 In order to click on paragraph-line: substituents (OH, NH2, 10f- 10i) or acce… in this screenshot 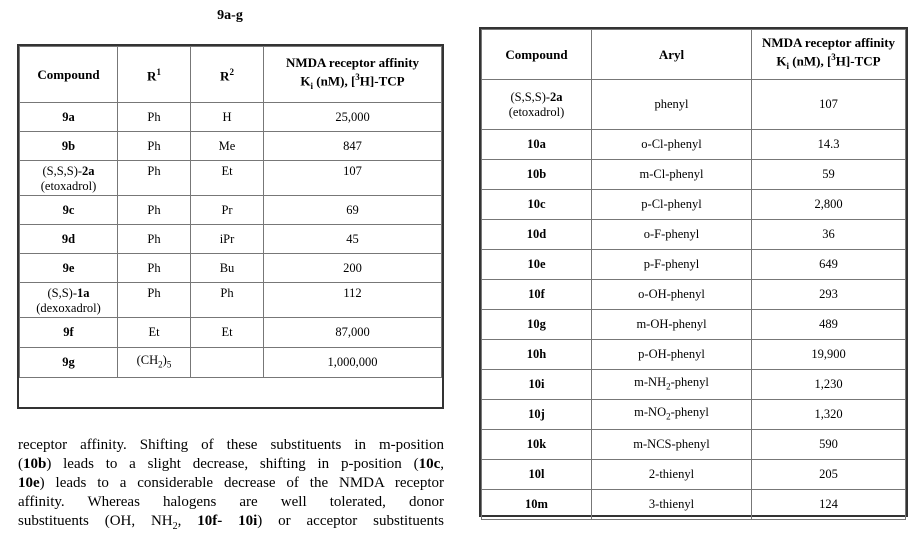, I will do `click(231, 522)`.